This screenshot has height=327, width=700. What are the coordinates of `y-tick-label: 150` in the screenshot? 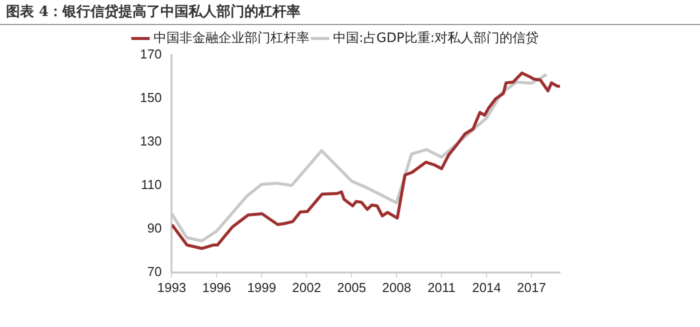 It's located at (151, 98).